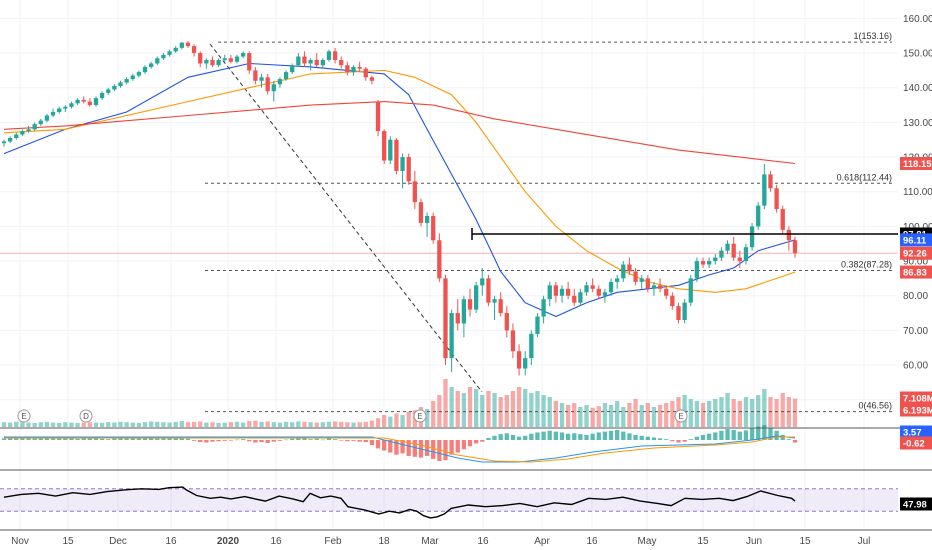  Describe the element at coordinates (228, 541) in the screenshot. I see `time-tick-label: 2020` at that location.